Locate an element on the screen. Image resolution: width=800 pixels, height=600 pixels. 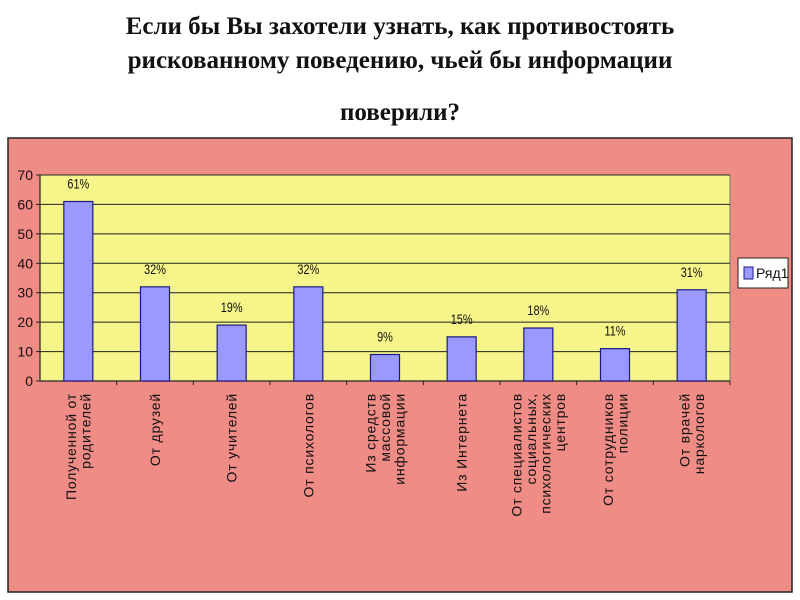
y-tick-label: 0 is located at coordinates (29, 381).